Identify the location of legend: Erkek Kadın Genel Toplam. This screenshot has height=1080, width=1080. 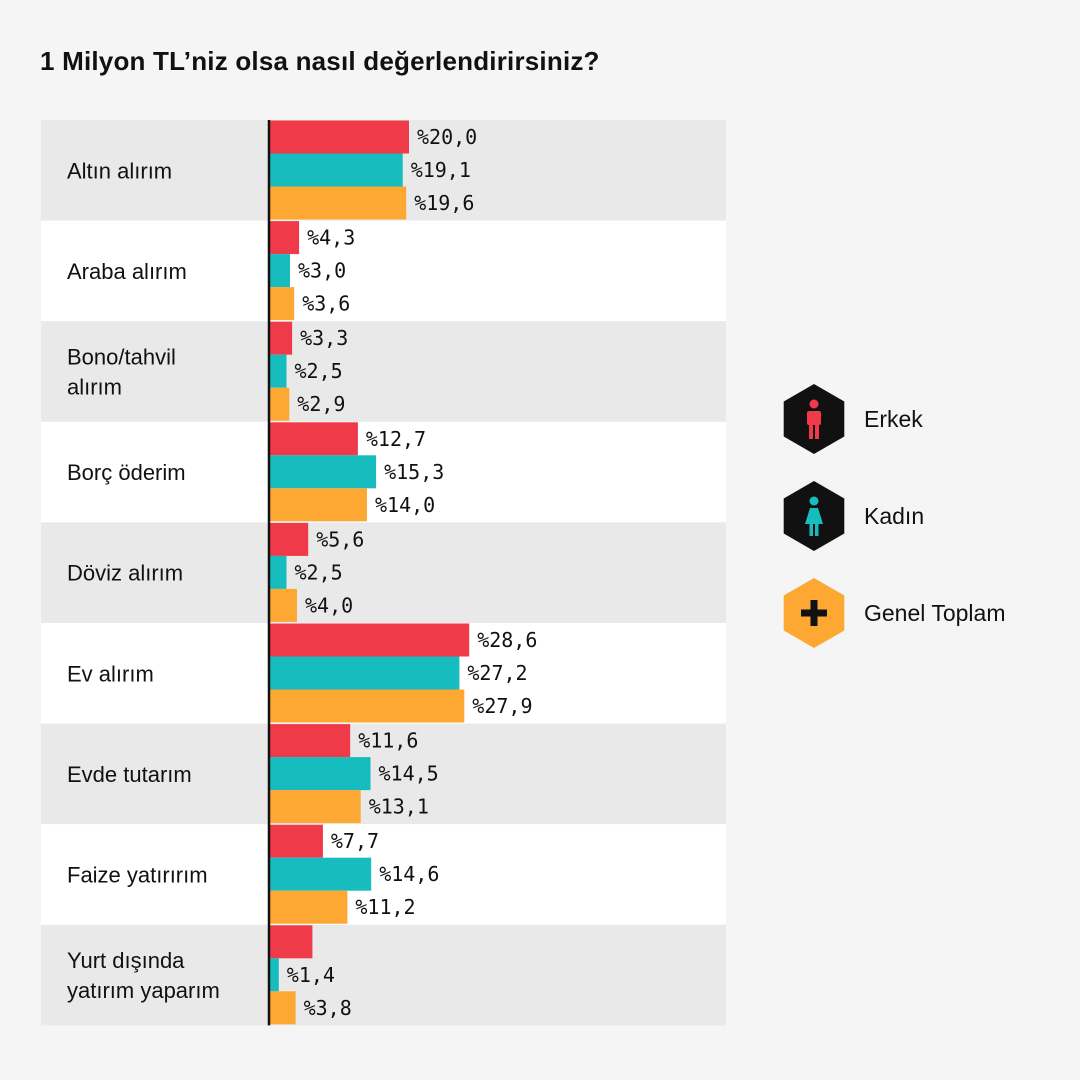
(894, 516).